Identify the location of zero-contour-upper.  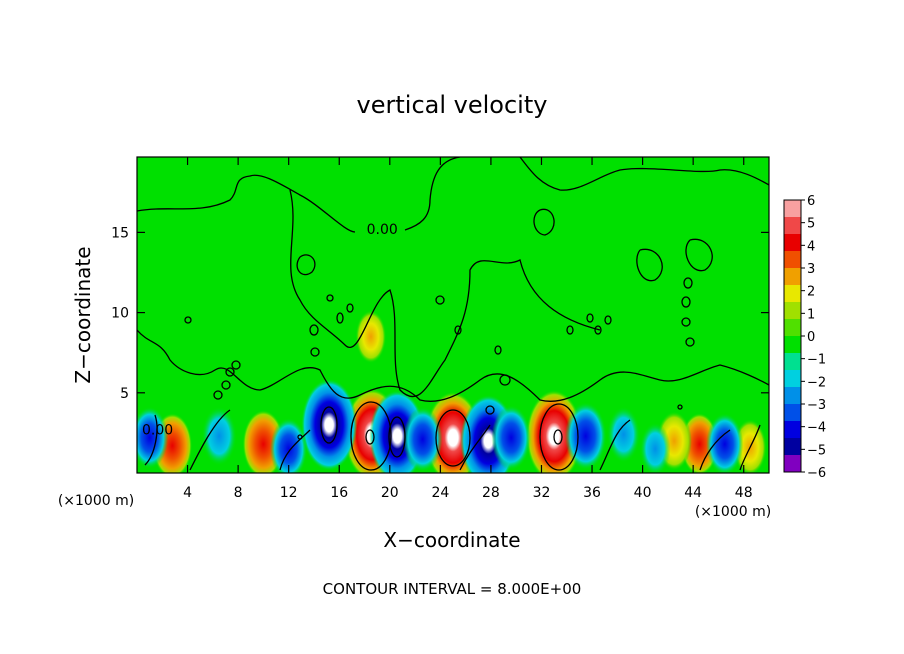
(299, 195).